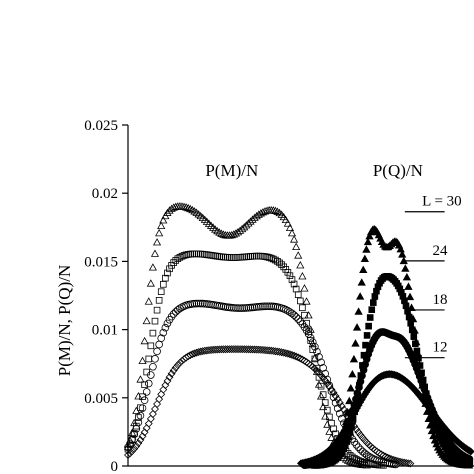  Describe the element at coordinates (105, 331) in the screenshot. I see `y-tick-label: 0.01` at that location.